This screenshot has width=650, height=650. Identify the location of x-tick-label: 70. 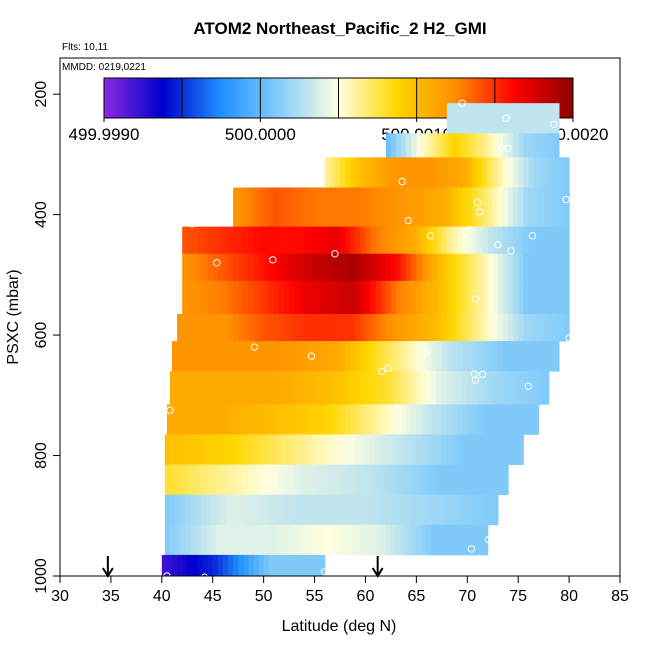
(467, 596).